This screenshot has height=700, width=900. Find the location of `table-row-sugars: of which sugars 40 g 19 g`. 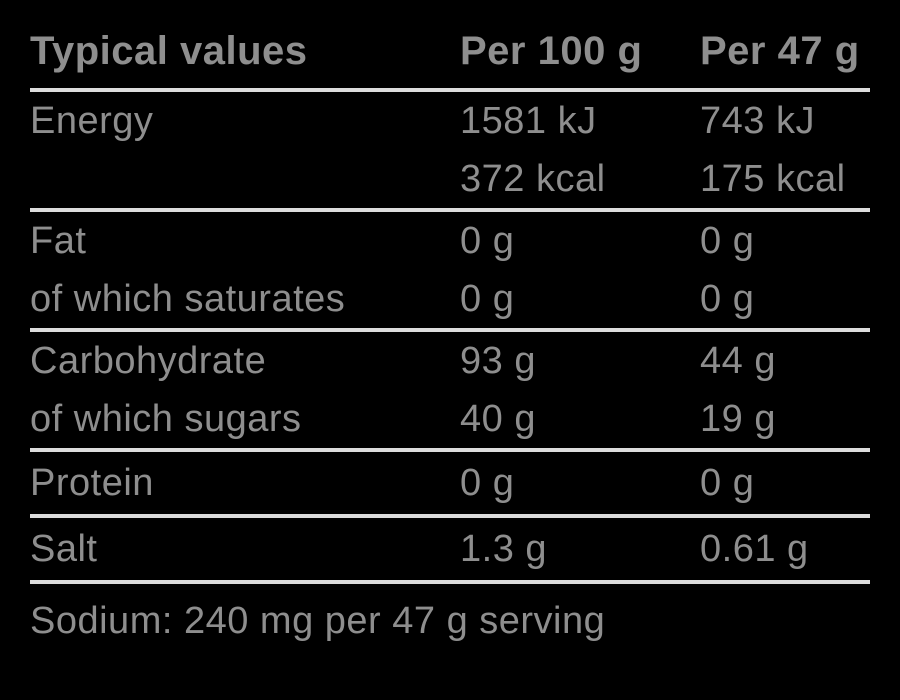

table-row-sugars: of which sugars 40 g 19 g is located at coordinates (450, 419).